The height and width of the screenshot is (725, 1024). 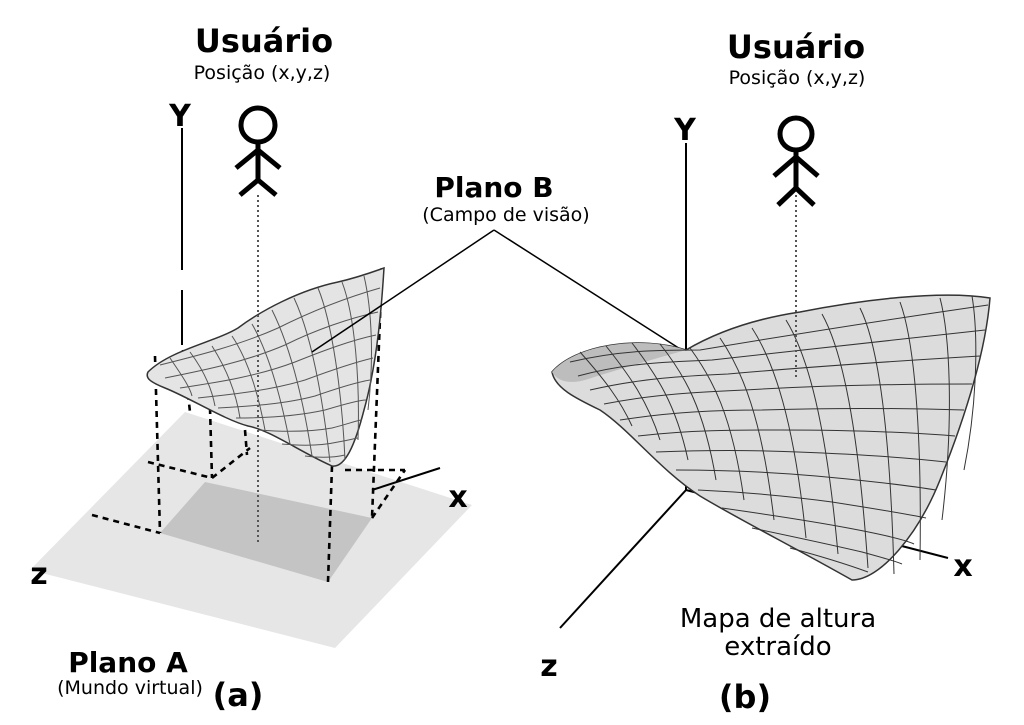 I want to click on axis-x-line-a, so click(x=406, y=479).